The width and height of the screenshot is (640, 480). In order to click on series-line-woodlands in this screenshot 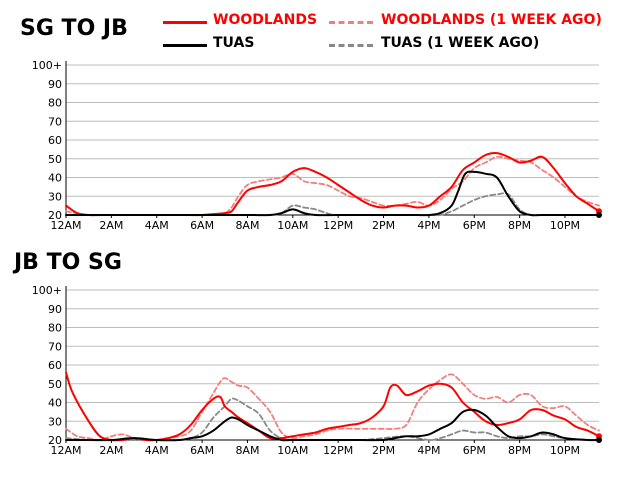, I will do `click(332, 184)`.